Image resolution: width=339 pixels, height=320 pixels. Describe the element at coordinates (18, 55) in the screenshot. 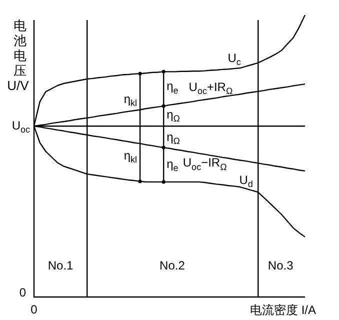

I see `y-axis-title: 电池电压 U/V` at that location.